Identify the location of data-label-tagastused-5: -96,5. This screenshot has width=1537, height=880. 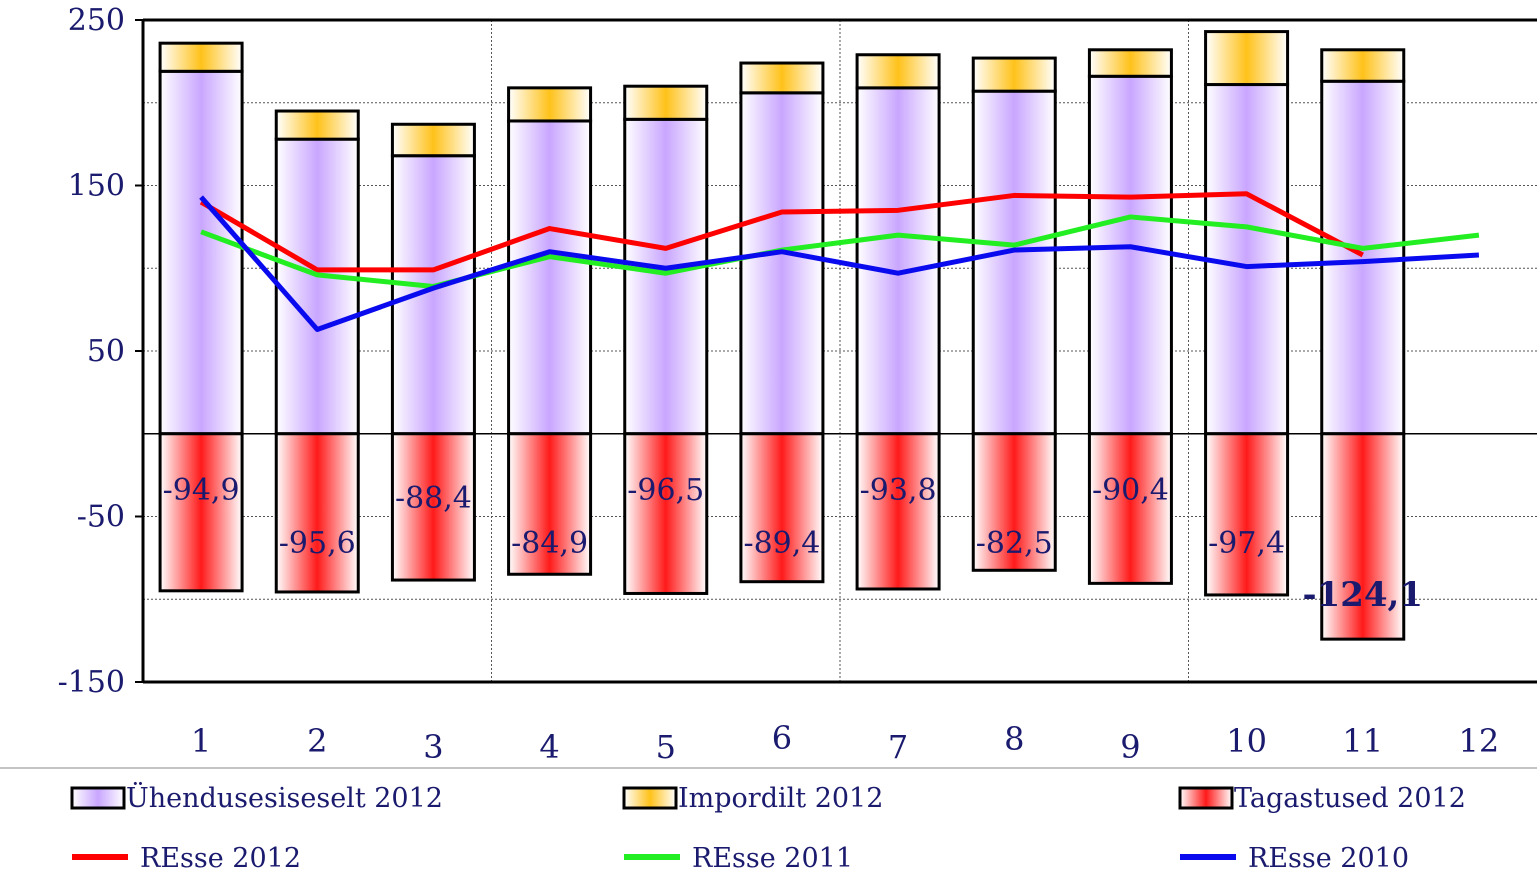
(665, 490).